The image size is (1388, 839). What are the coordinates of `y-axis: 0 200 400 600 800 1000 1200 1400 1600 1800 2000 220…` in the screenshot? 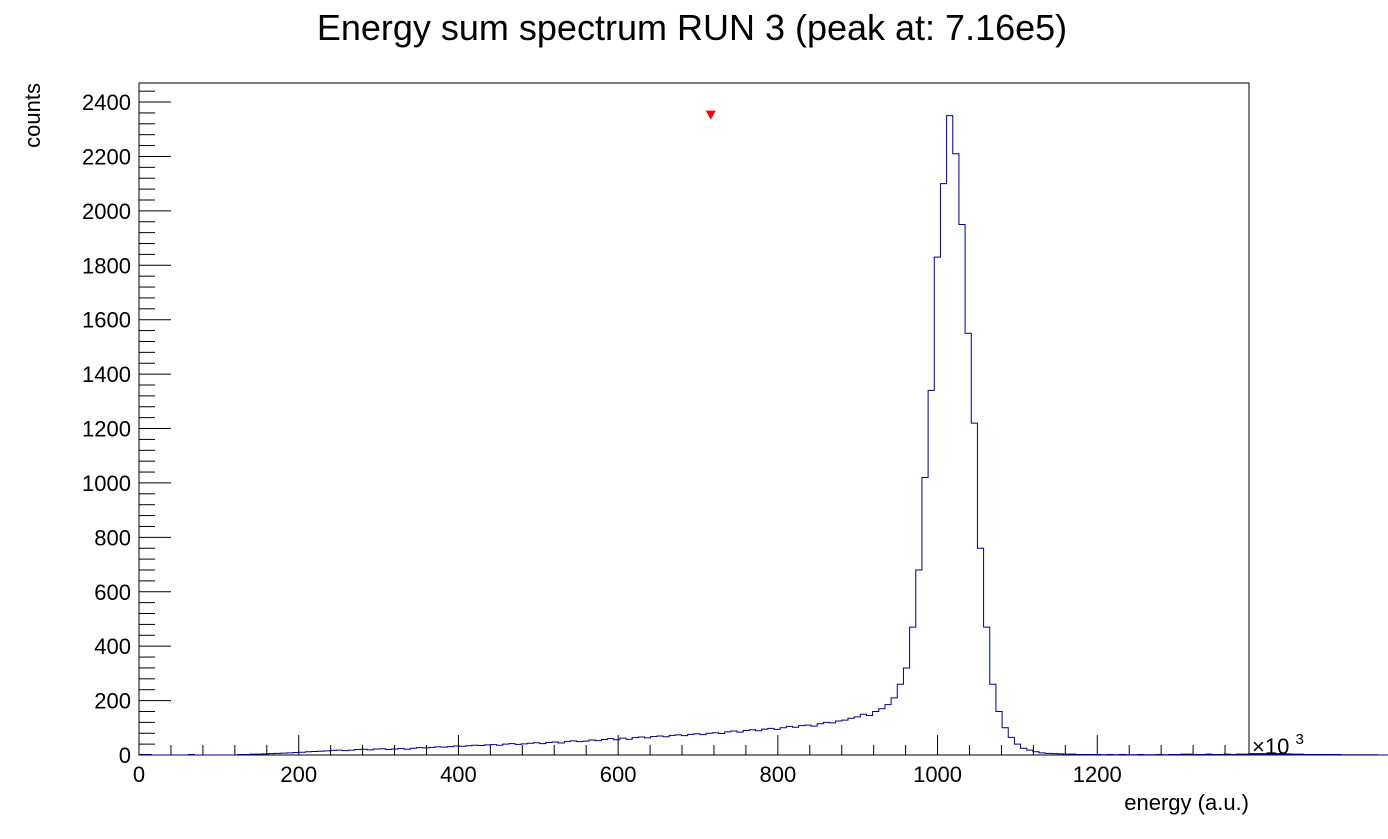 It's located at (126, 429).